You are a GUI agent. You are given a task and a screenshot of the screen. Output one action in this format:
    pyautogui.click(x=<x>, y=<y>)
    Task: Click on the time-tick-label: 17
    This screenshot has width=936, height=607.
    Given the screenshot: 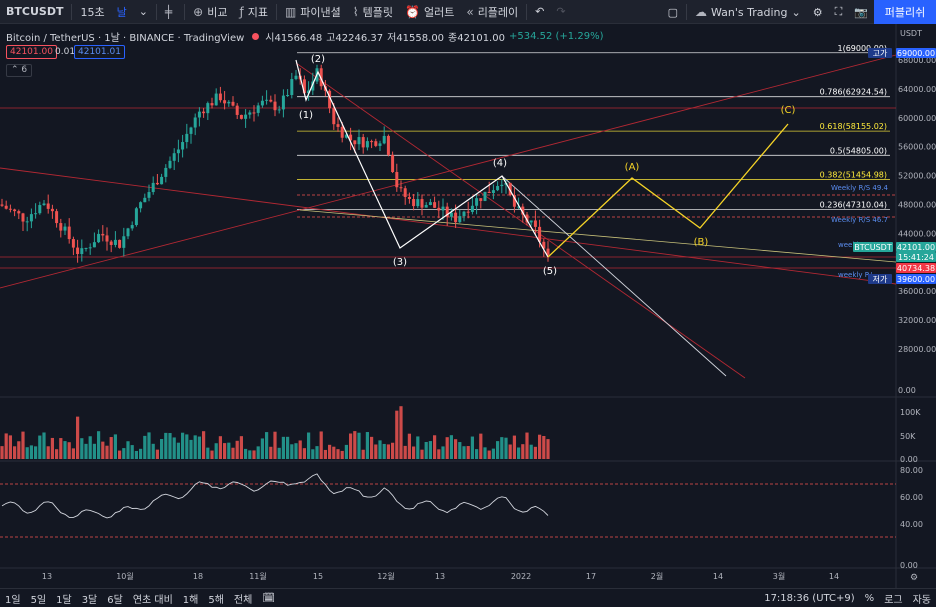 What is the action you would take?
    pyautogui.click(x=591, y=576)
    